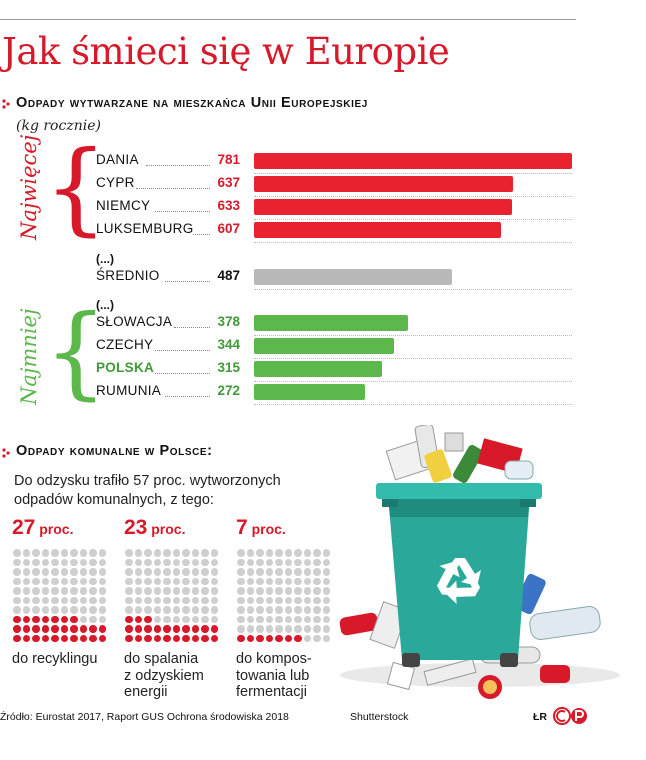  Describe the element at coordinates (413, 335) in the screenshot. I see `bar-gridline` at that location.